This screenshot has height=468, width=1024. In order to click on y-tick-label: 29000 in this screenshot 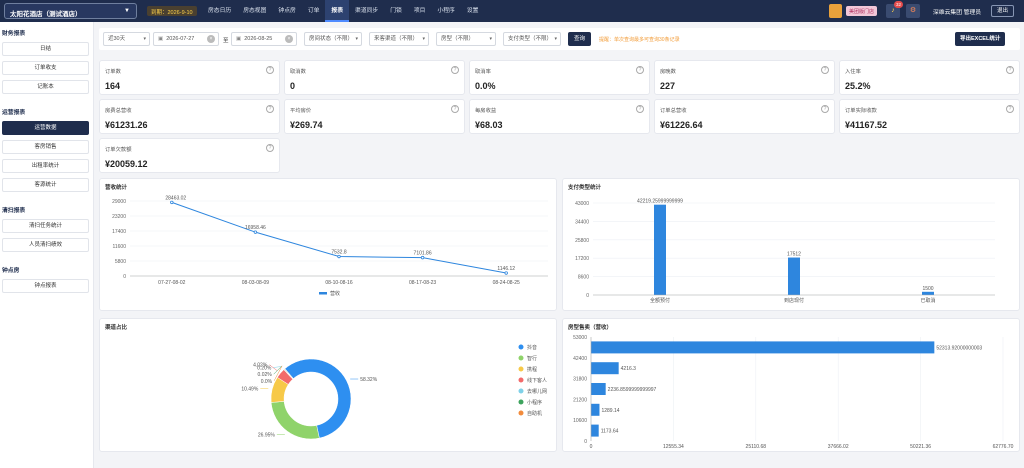, I will do `click(119, 202)`.